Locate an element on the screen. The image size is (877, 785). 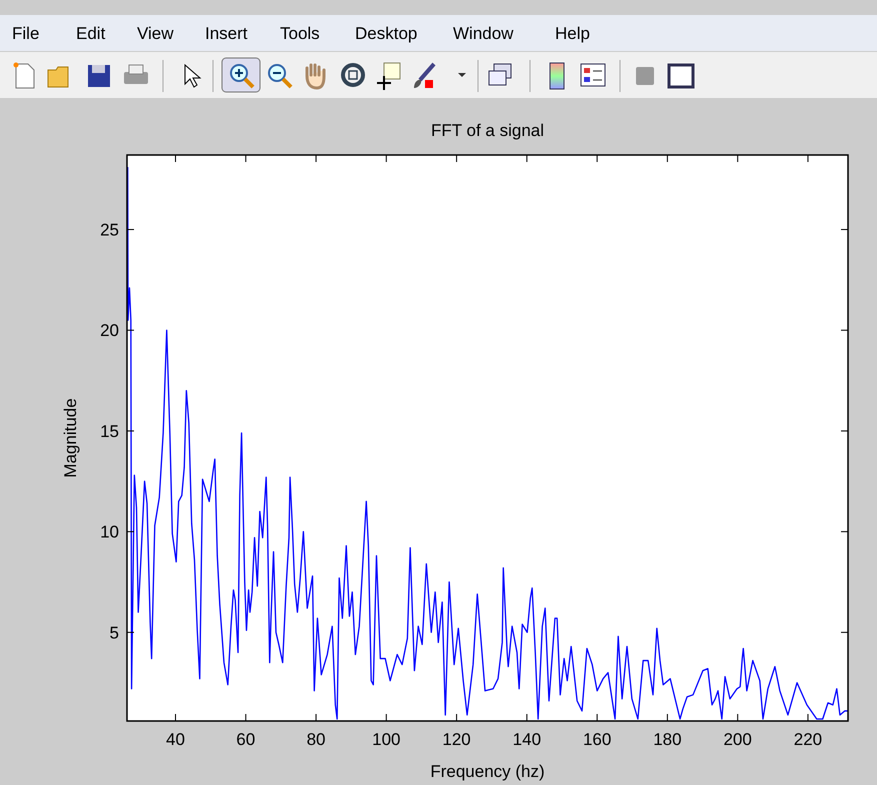
text: Help is located at coordinates (572, 33).